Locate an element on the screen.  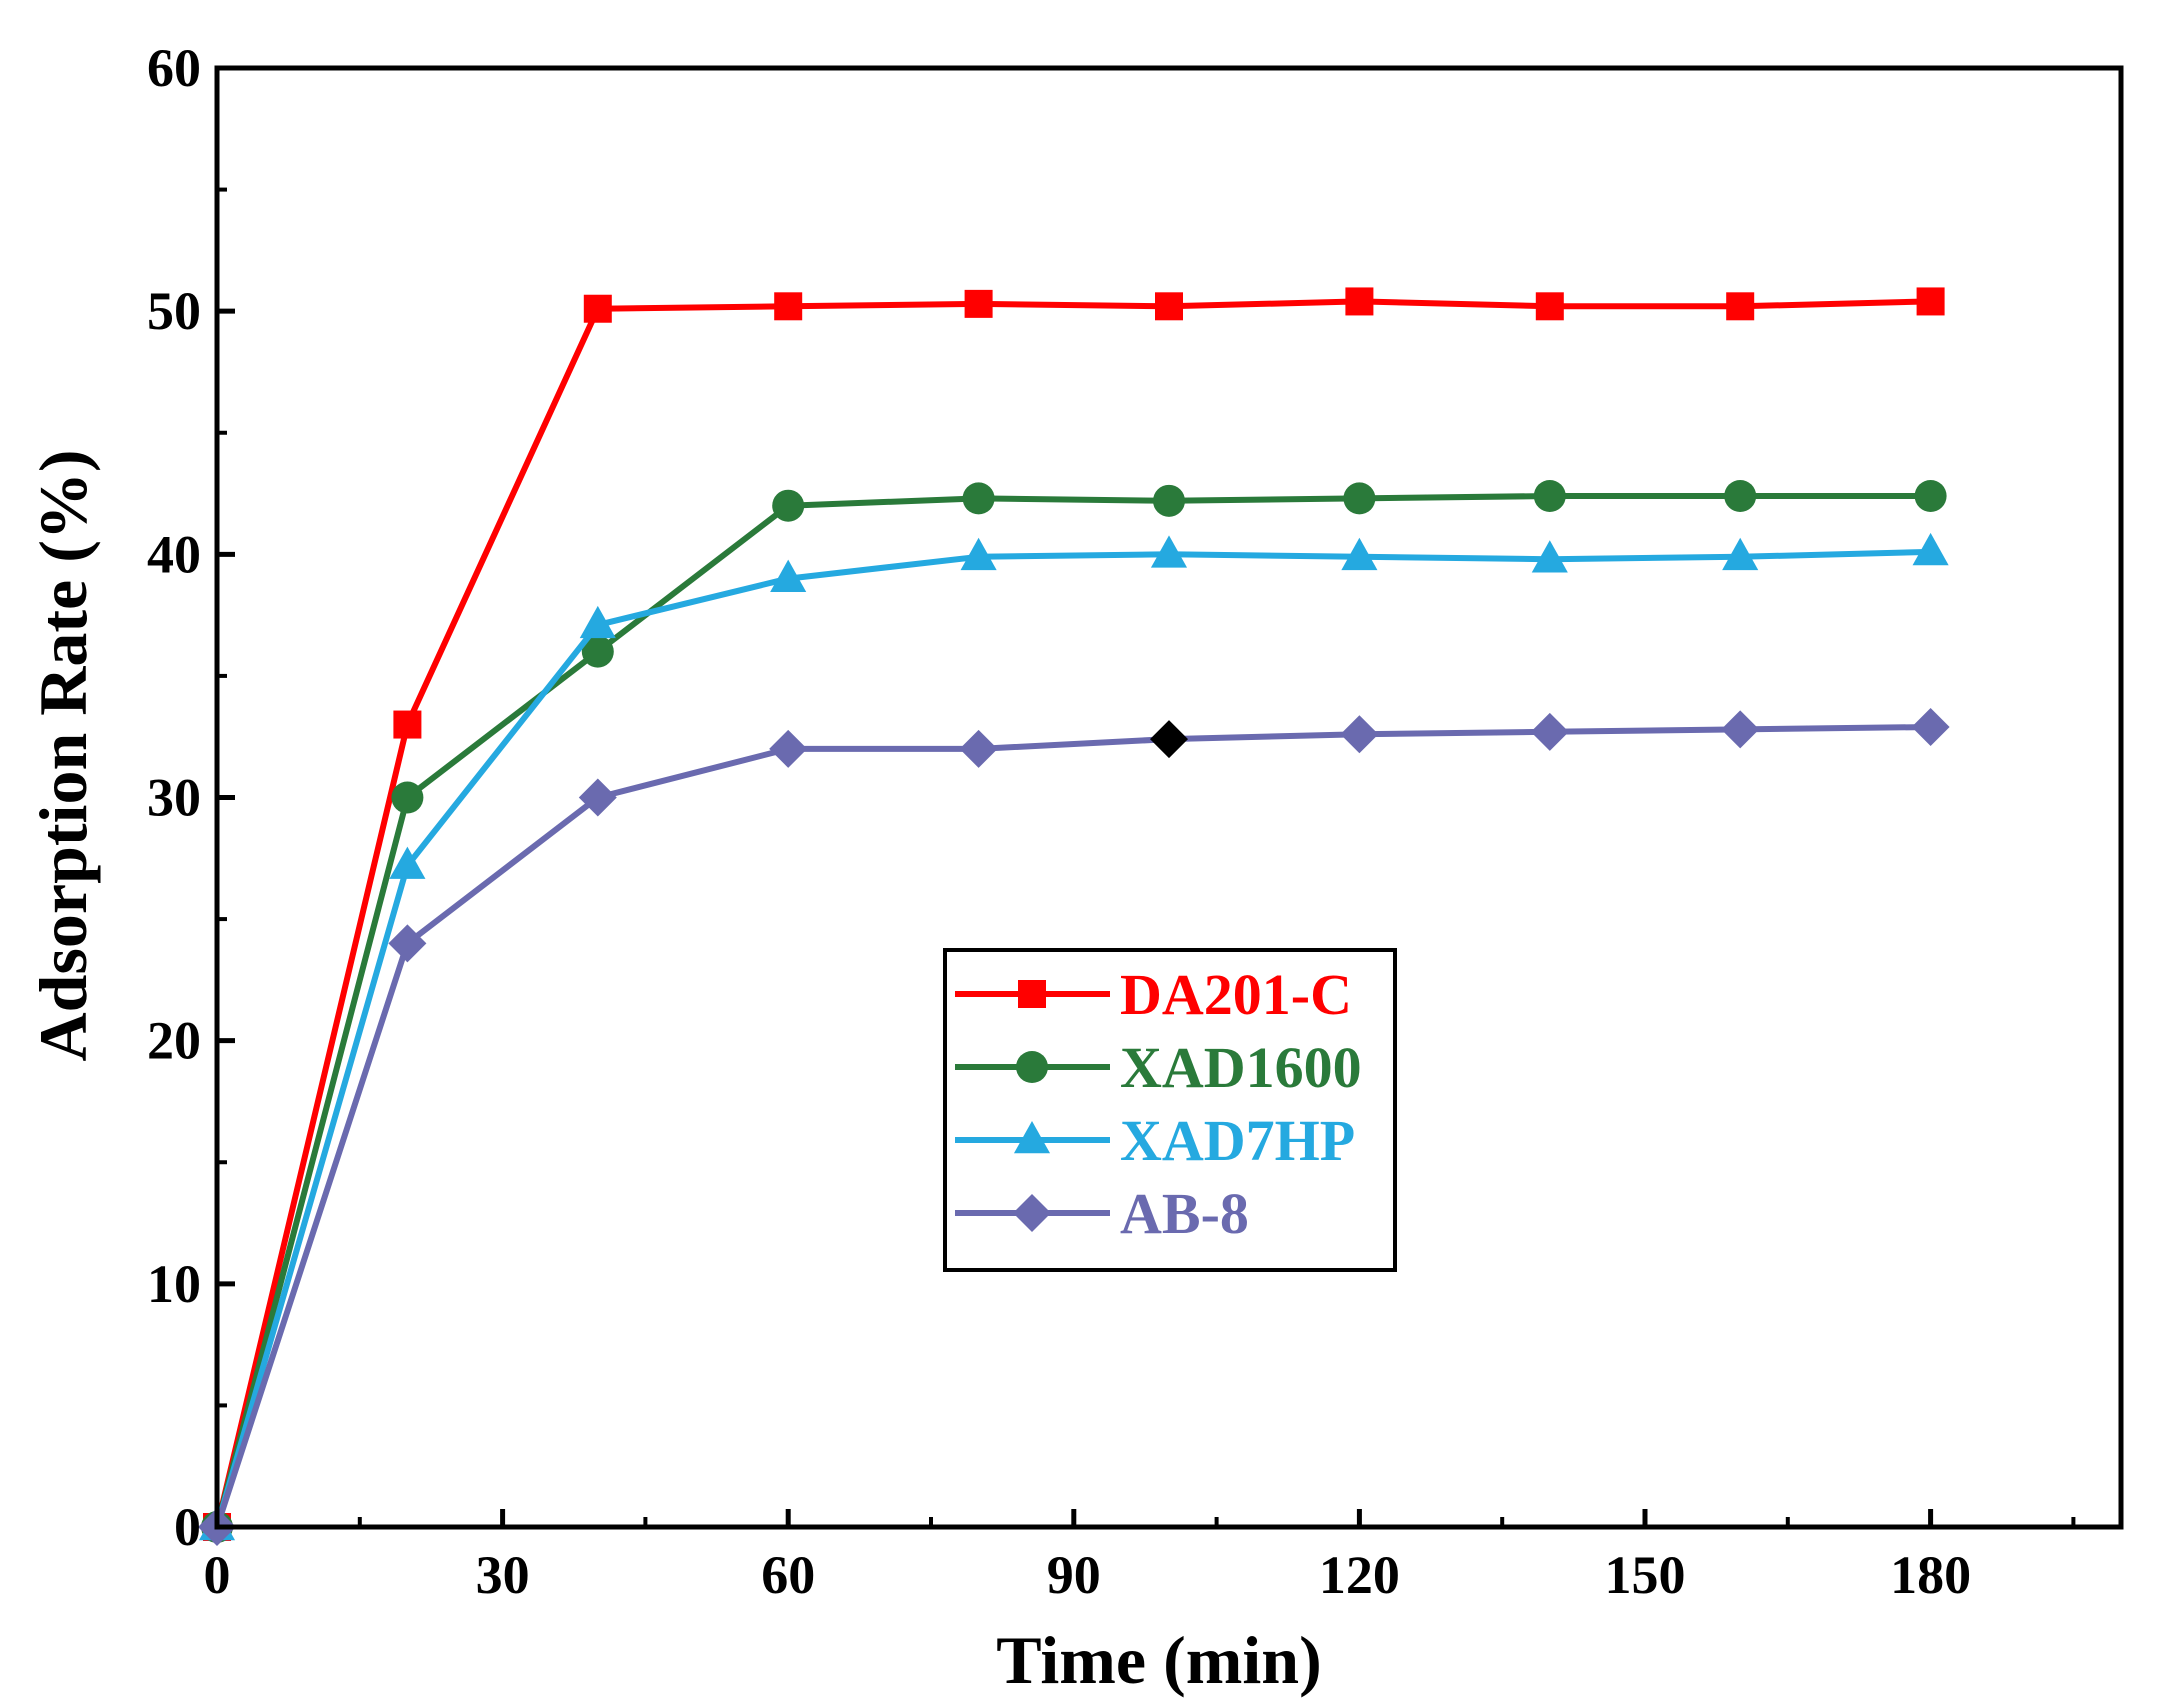
x-tick-label: 120 is located at coordinates (1359, 1575).